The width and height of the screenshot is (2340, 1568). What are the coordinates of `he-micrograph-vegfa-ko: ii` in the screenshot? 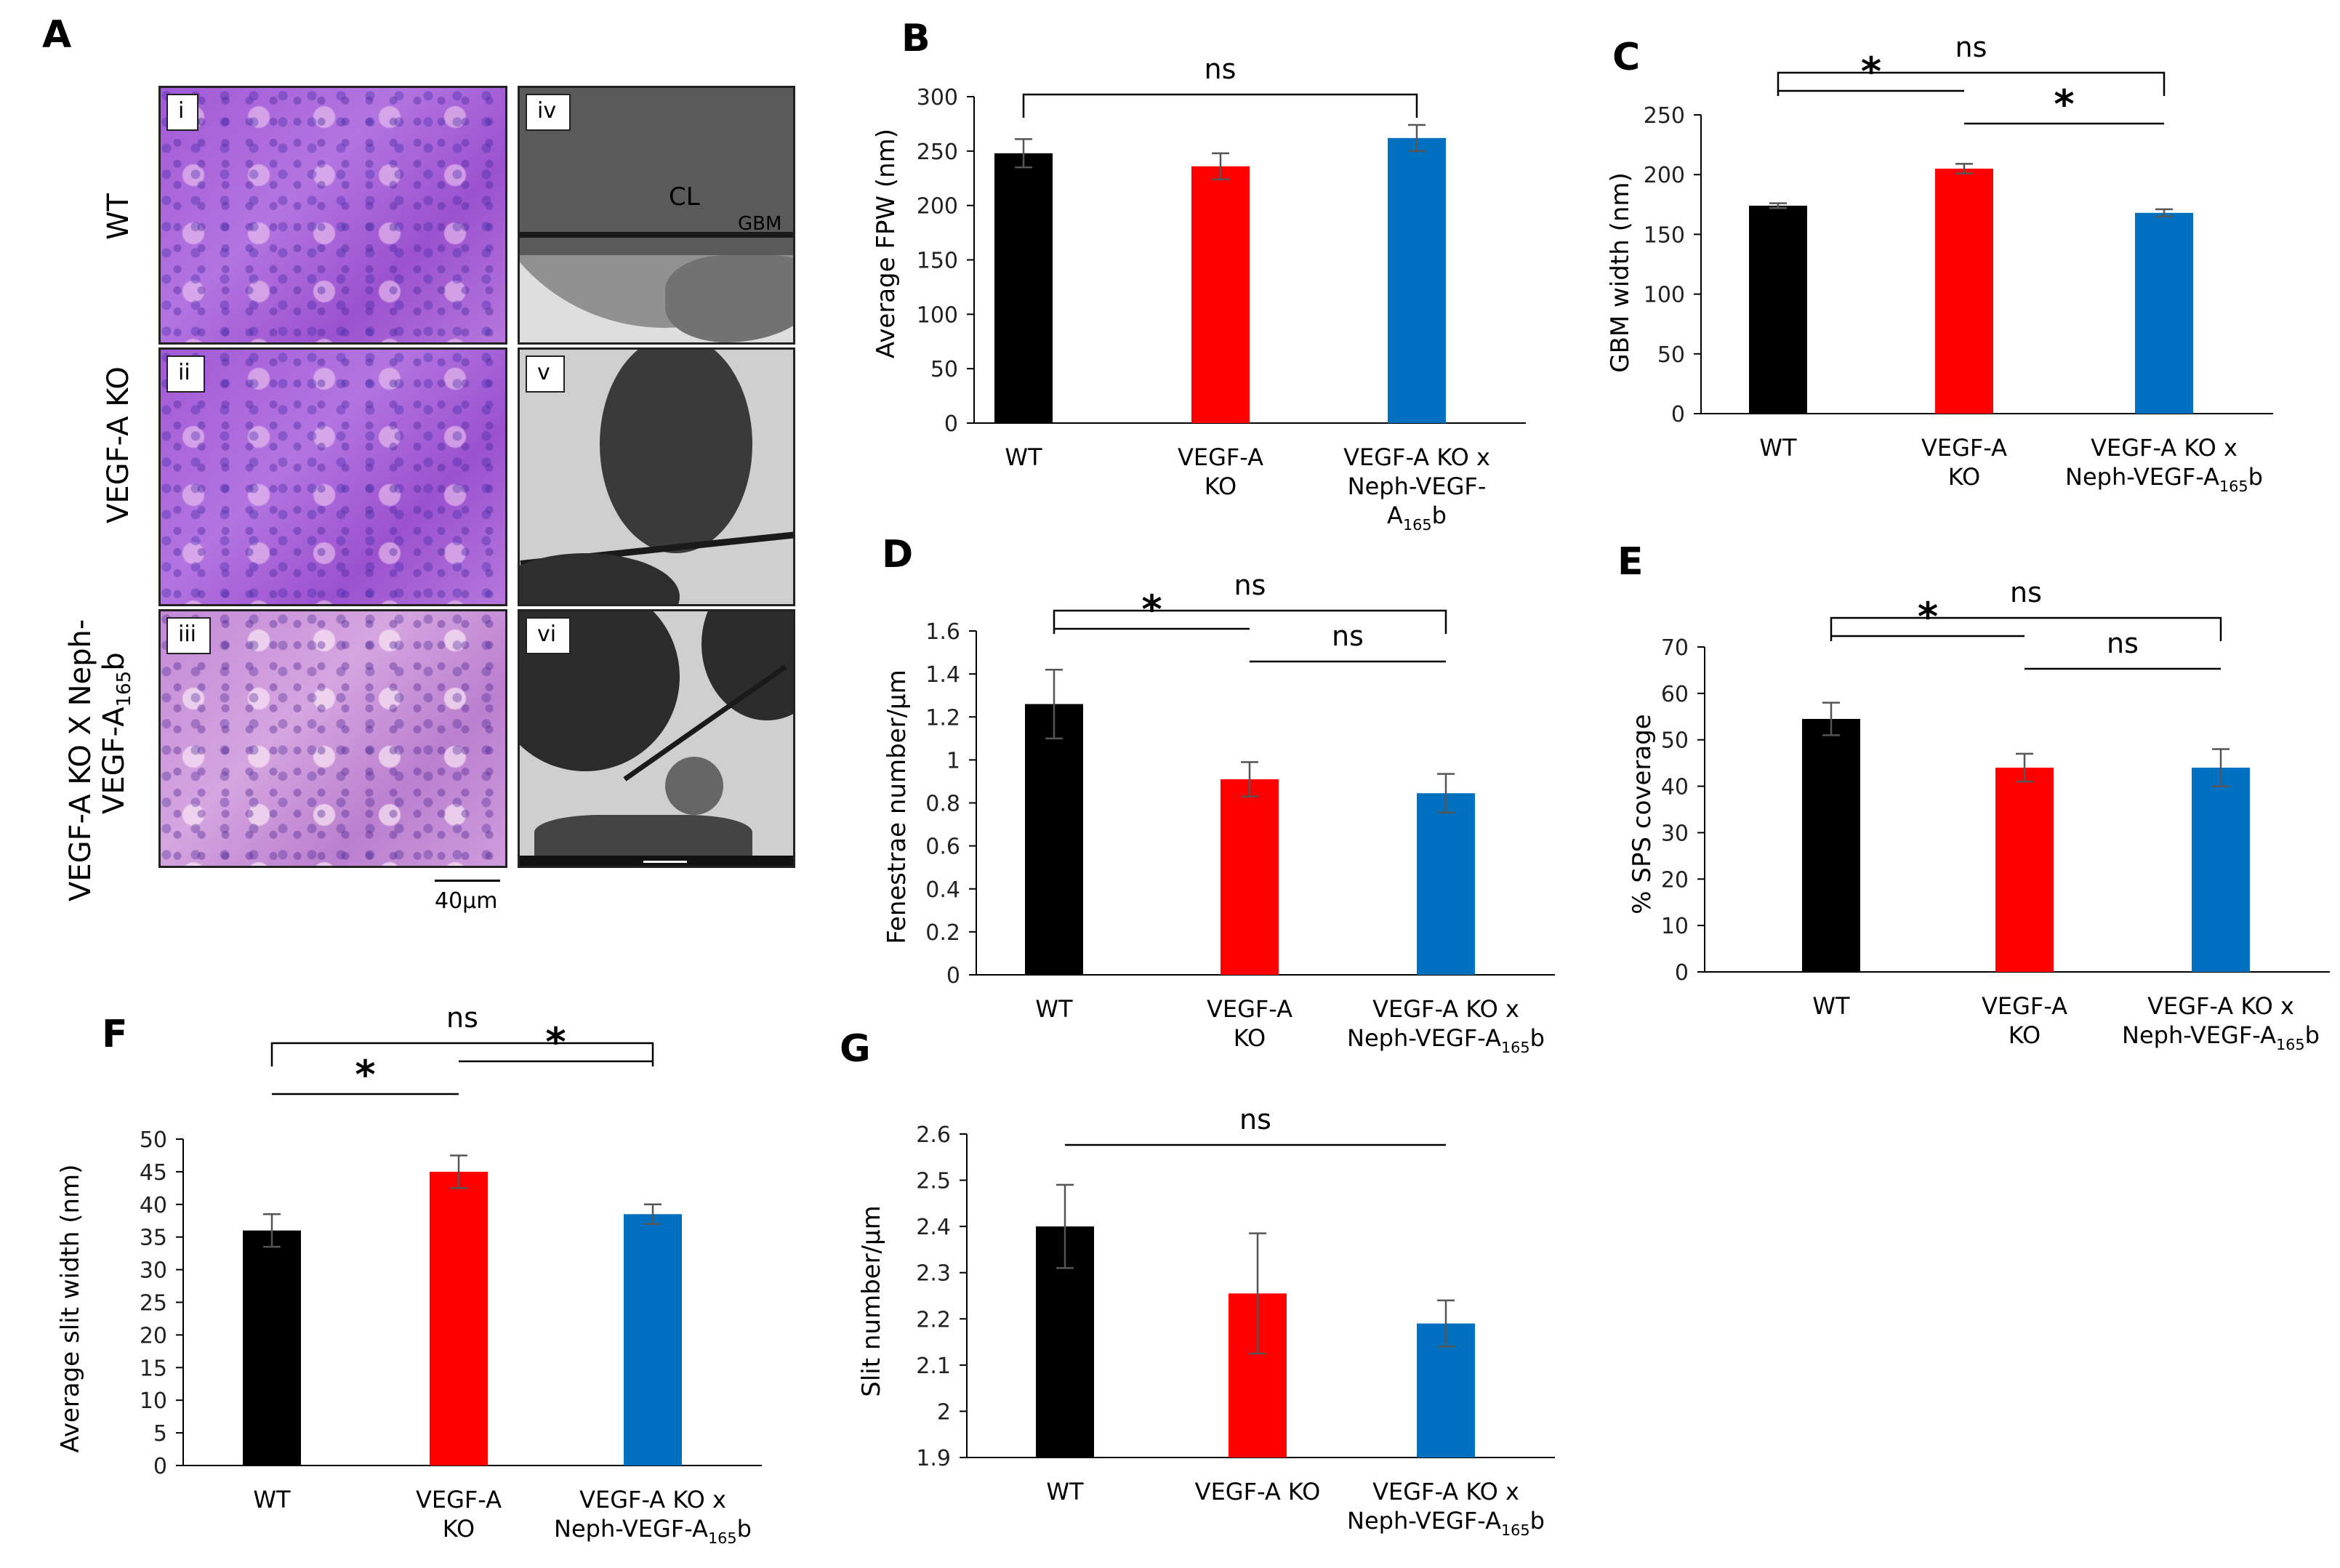 It's located at (332, 476).